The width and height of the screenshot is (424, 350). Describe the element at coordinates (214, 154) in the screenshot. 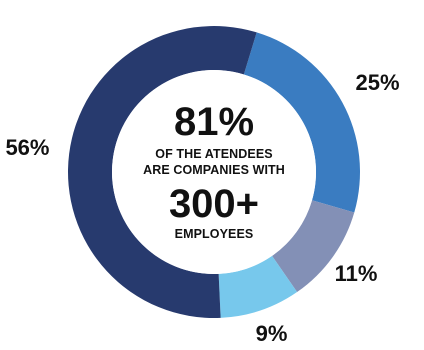

I see `center-line-1: OF THE ATENDEES` at that location.